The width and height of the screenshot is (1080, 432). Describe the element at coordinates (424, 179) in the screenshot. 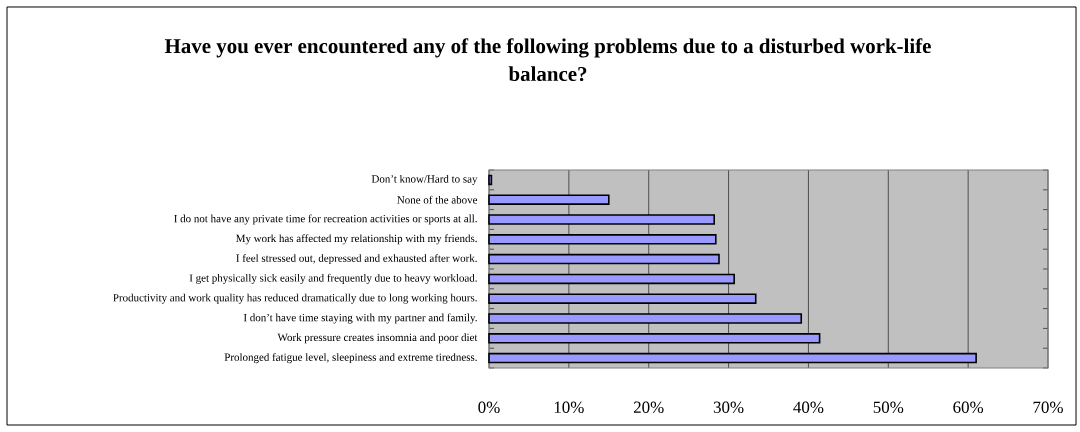

I see `y-tick-label: Don’t know/Hard to say` at that location.